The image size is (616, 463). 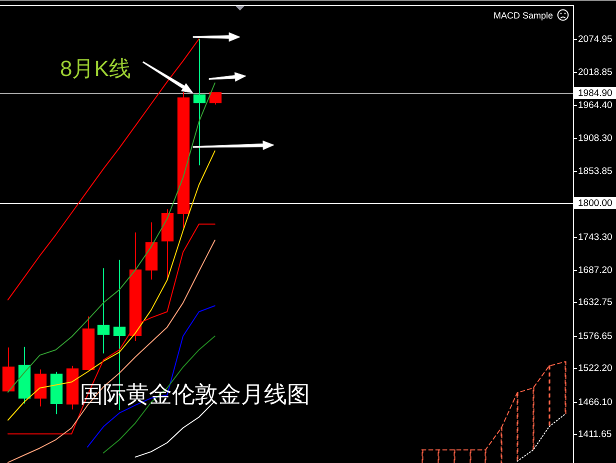 What do you see at coordinates (541, 438) in the screenshot?
I see `line-series` at bounding box center [541, 438].